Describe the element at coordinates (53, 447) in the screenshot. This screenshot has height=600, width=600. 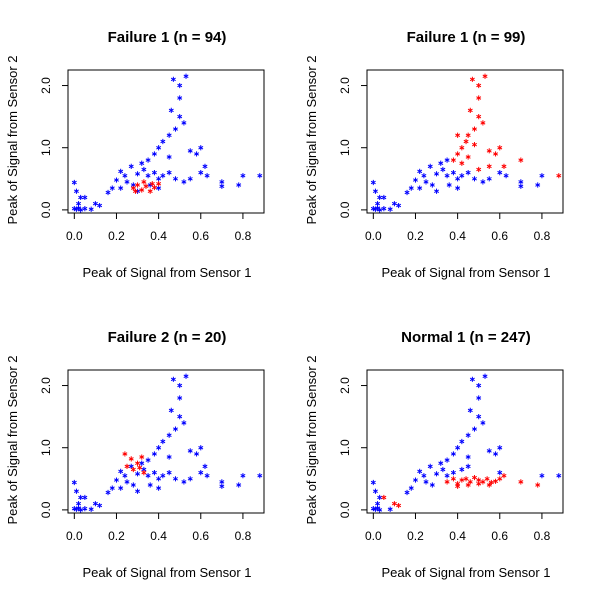
I see `y-axis-ticks: 0.0 1.0 2.0` at that location.